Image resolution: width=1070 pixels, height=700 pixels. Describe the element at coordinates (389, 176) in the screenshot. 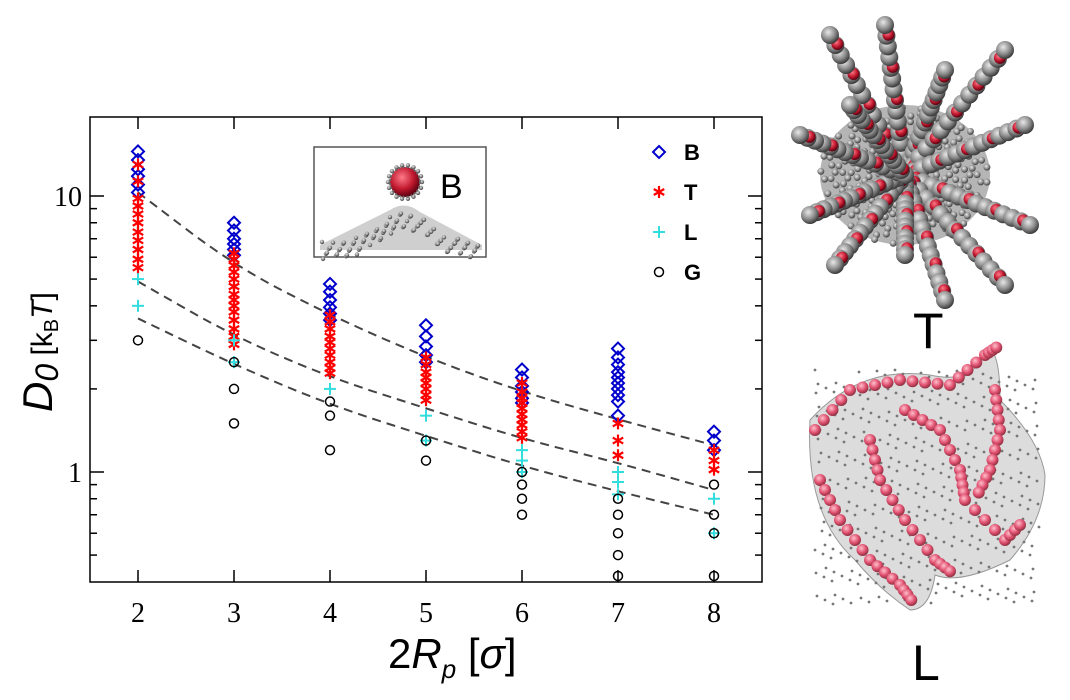

I see `particle-shell-bead` at that location.